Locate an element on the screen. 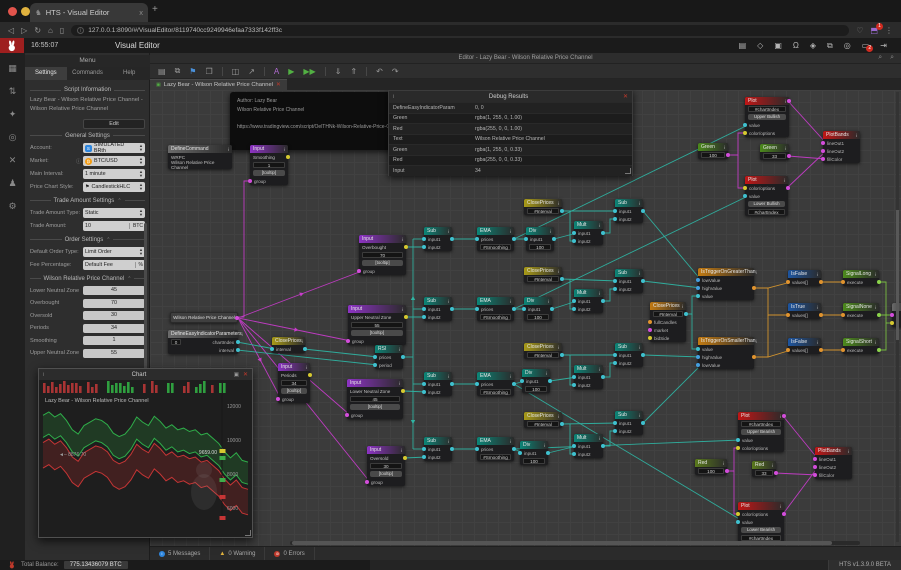 Image resolution: width=901 pixels, height=570 pixels. node-rsi: RSI i prices period is located at coordinates (389, 357).